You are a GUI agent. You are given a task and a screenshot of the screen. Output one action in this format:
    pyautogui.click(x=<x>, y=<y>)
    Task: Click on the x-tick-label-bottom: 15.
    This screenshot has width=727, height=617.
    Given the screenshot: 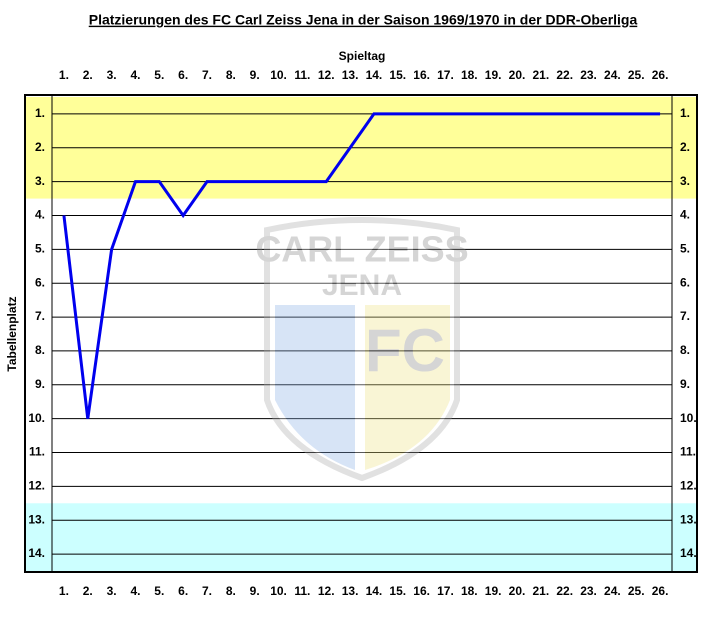 What is the action you would take?
    pyautogui.click(x=397, y=591)
    